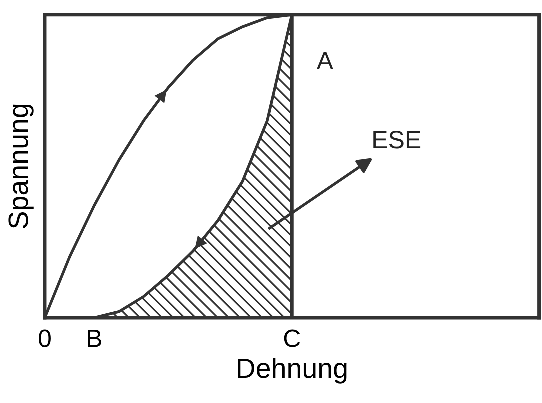  I want to click on y-axis-title: Spannung, so click(21, 166).